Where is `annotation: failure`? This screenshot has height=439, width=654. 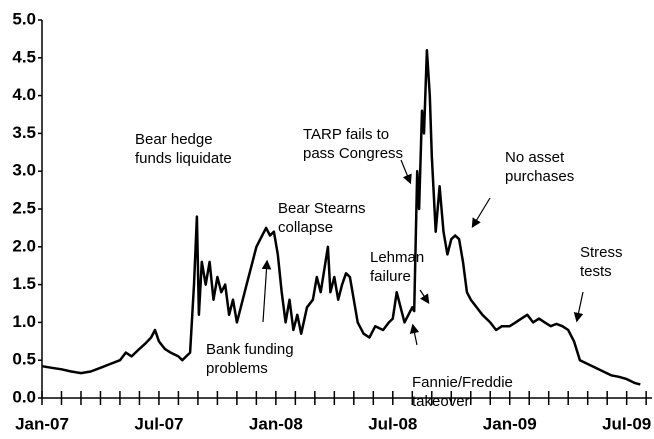
annotation: failure is located at coordinates (390, 276).